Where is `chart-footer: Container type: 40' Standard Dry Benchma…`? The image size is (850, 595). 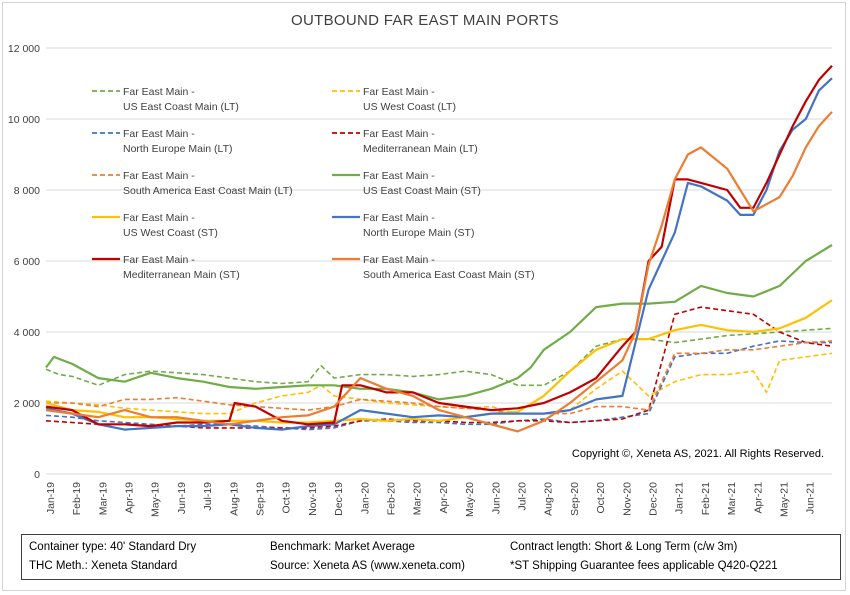
chart-footer: Container type: 40' Standard Dry Benchma… is located at coordinates (431, 557).